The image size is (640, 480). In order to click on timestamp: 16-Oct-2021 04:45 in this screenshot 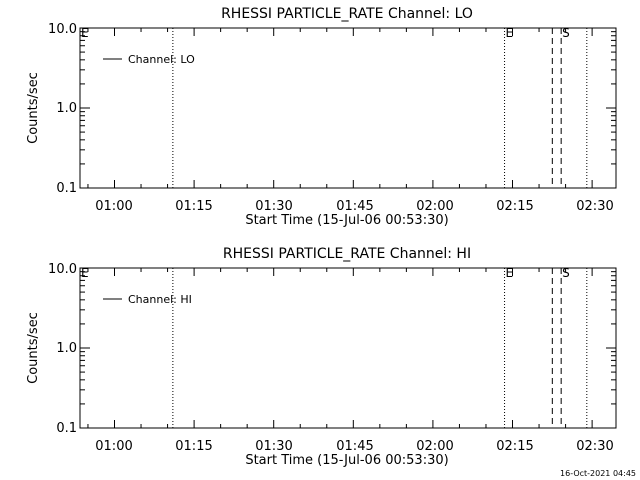, I will do `click(598, 473)`.